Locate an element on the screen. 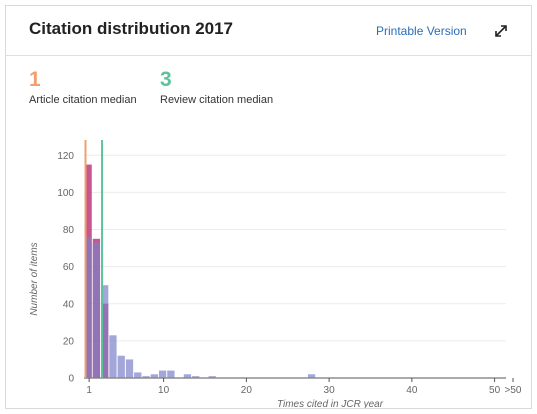  review-median-value: 3 is located at coordinates (216, 80).